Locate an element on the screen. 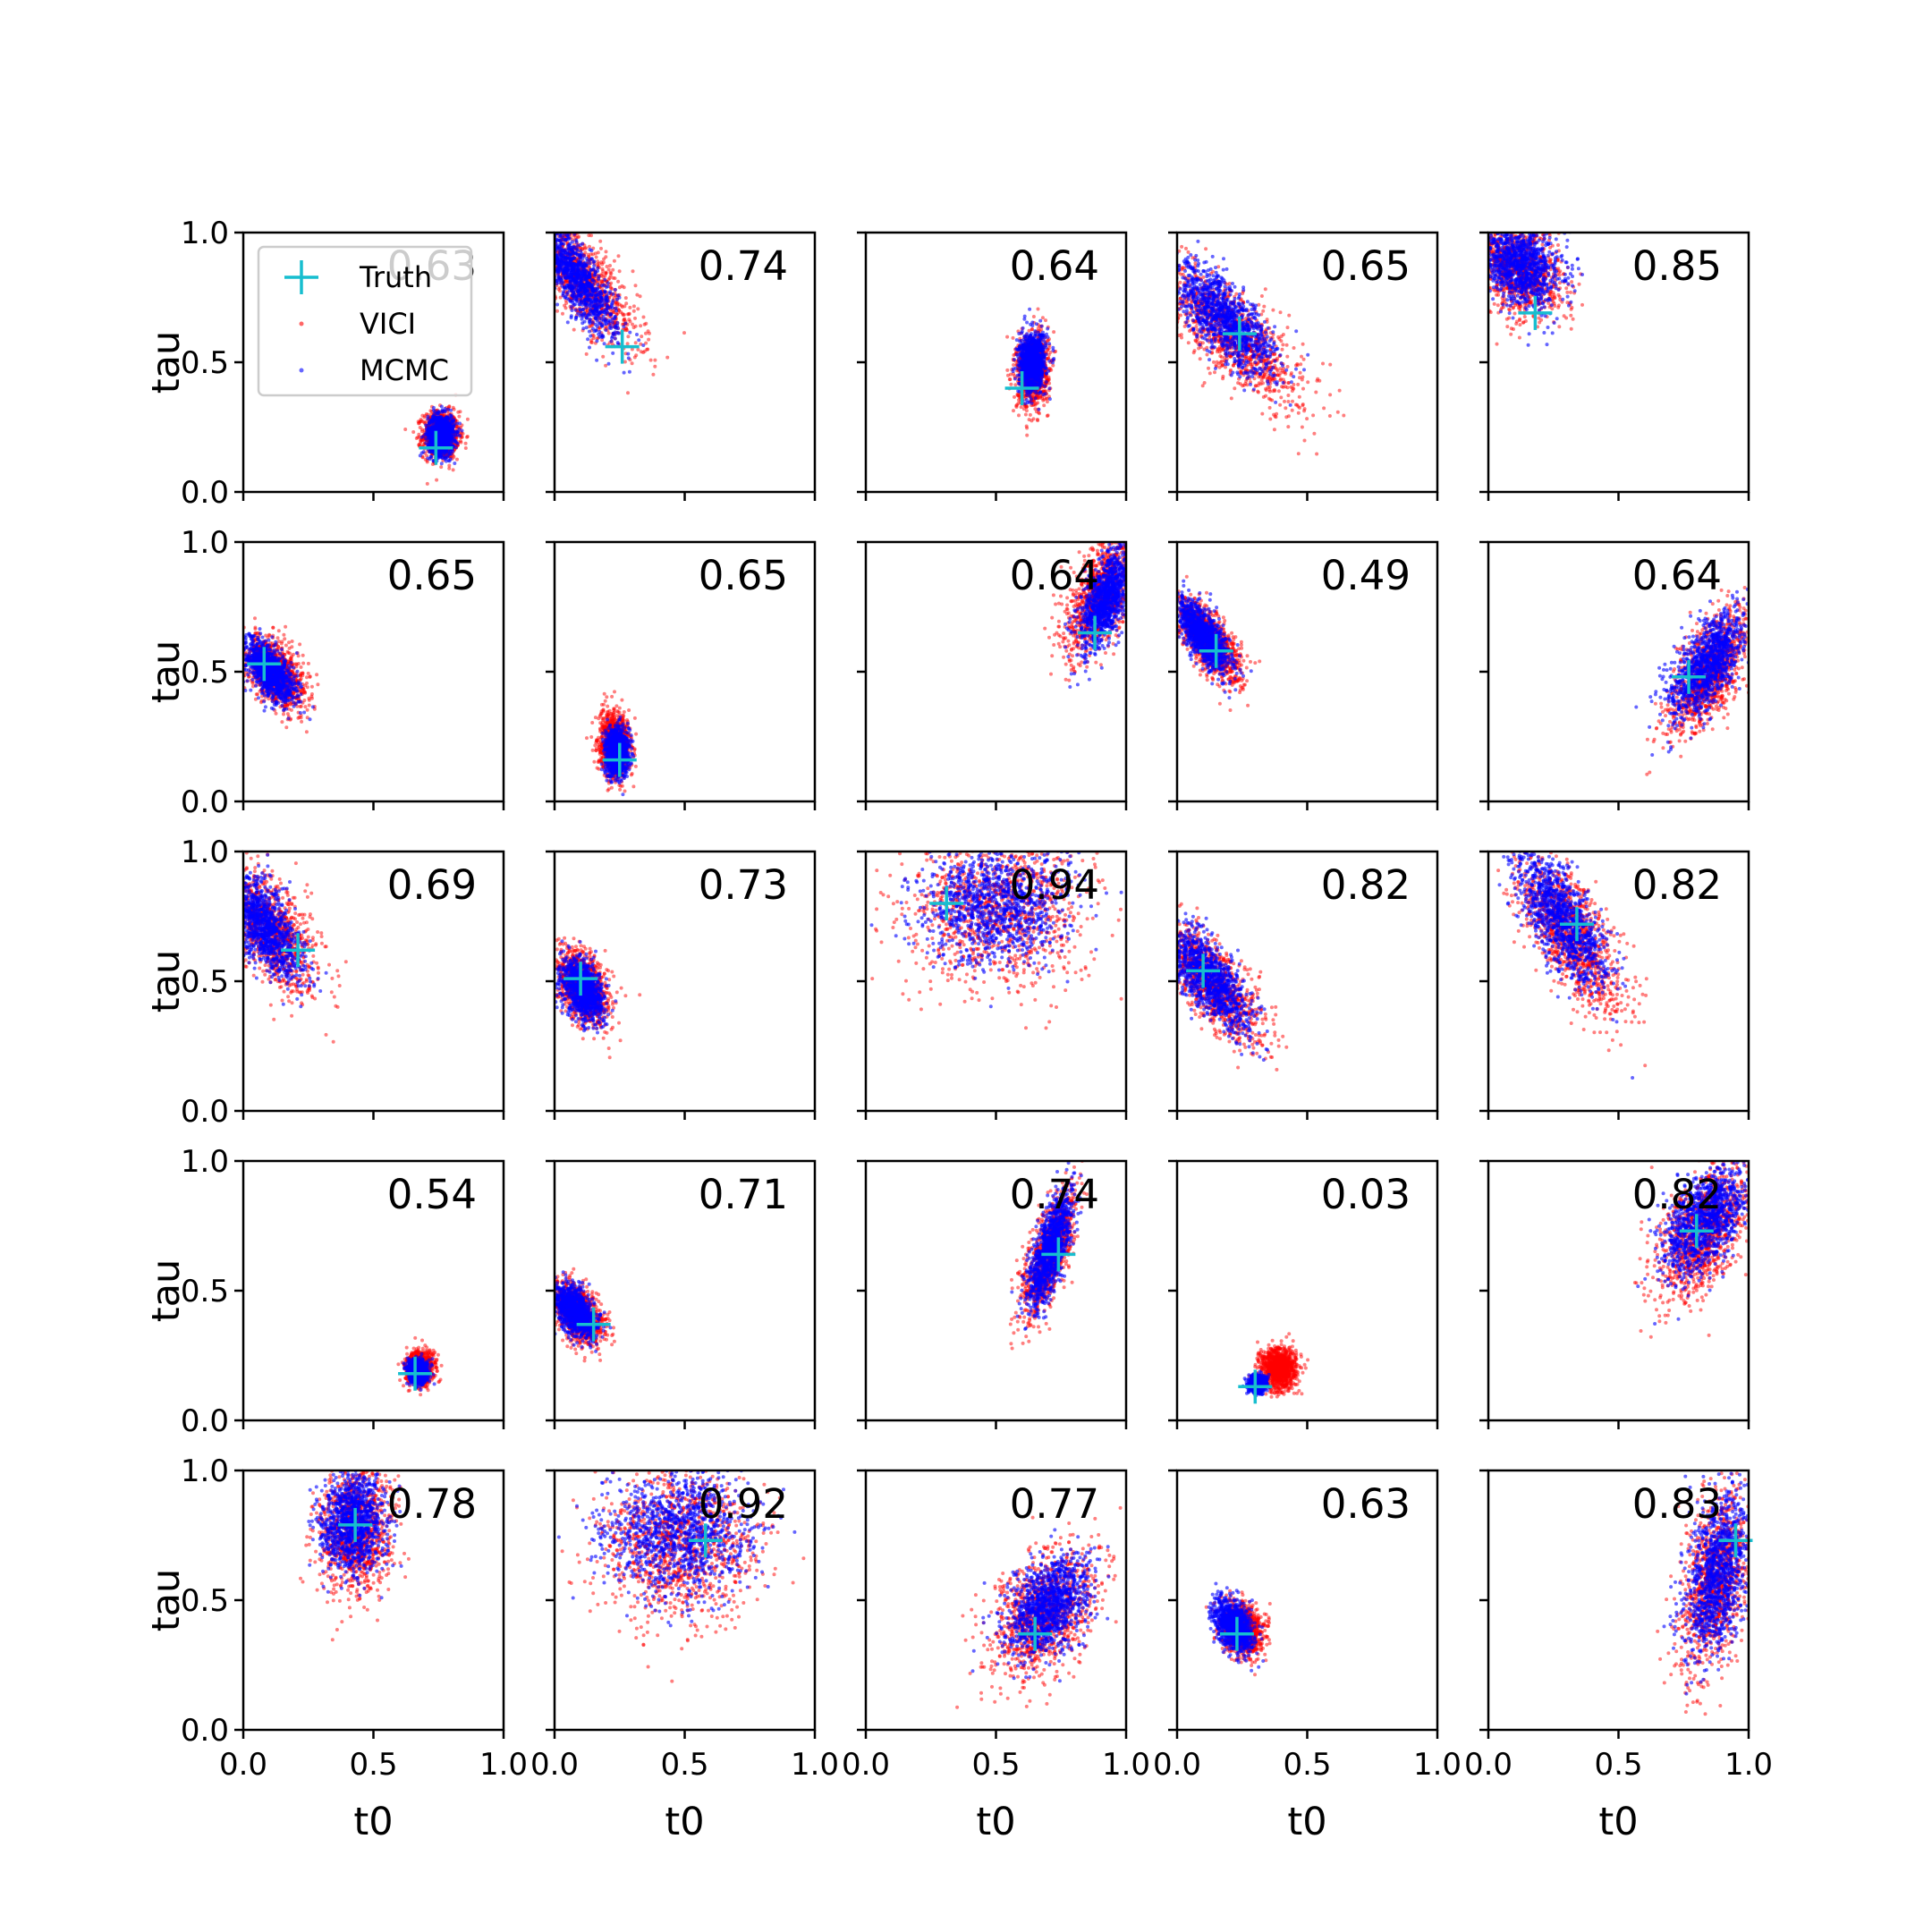 This screenshot has width=1932, height=1932. y-tick-label: 0.0 is located at coordinates (205, 493).